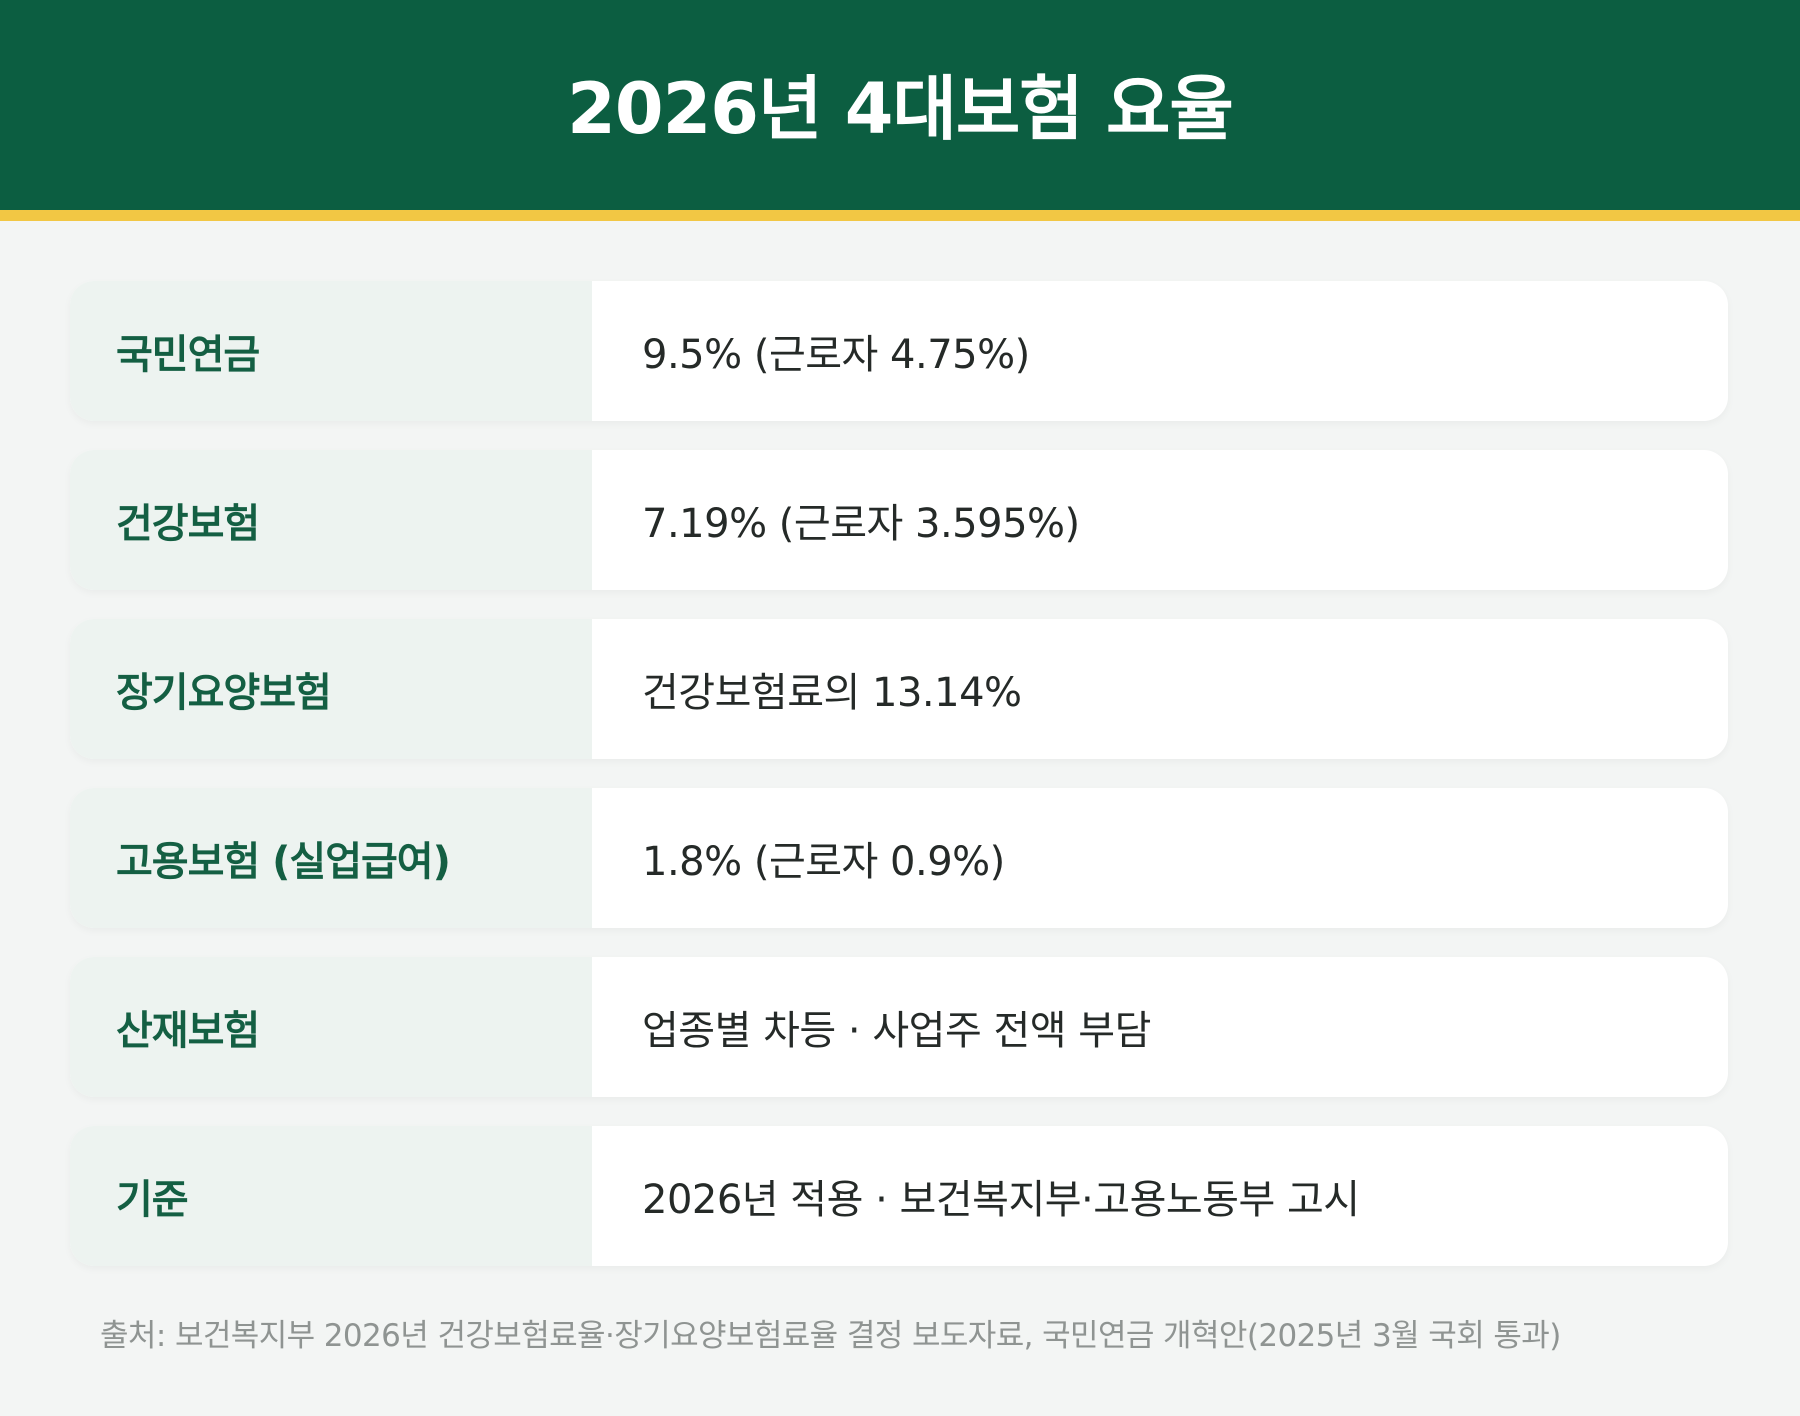  What do you see at coordinates (823, 862) in the screenshot?
I see `row-value: 1.8% (근로자 0.9%)` at bounding box center [823, 862].